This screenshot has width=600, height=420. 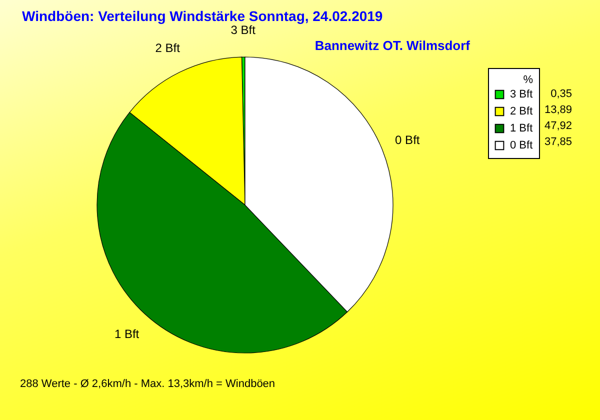 What do you see at coordinates (521, 112) in the screenshot?
I see `legend-label: 2 Bft` at bounding box center [521, 112].